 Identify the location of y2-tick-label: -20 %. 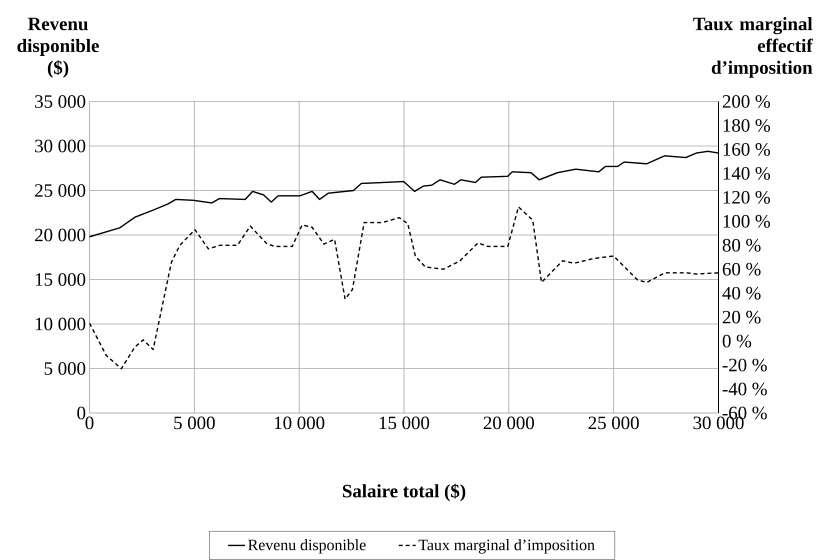
(744, 365).